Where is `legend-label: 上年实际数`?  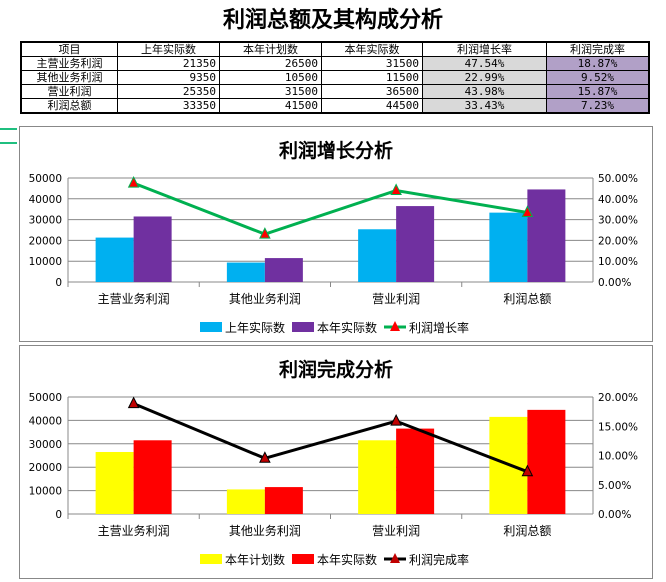 legend-label: 上年实际数 is located at coordinates (255, 327).